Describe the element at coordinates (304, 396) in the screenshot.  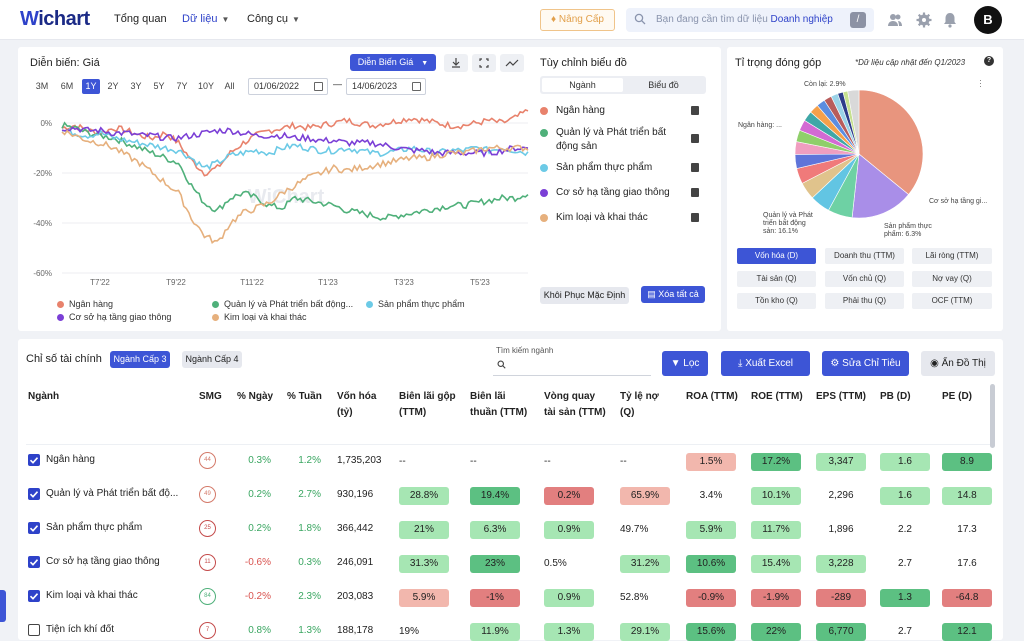
I see `col-header-tuan: % Tuần` at that location.